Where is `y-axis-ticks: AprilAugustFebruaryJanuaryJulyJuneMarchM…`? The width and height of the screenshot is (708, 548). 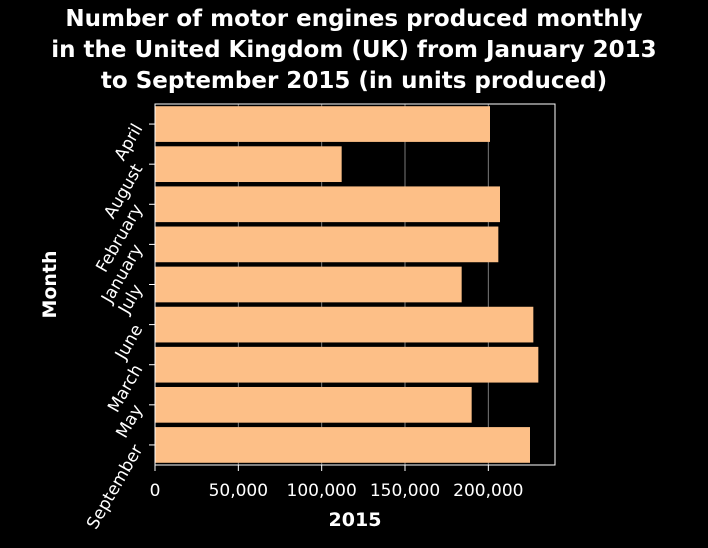 y-axis-ticks: AprilAugustFebruaryJanuaryJulyJuneMarchM… is located at coordinates (119, 327).